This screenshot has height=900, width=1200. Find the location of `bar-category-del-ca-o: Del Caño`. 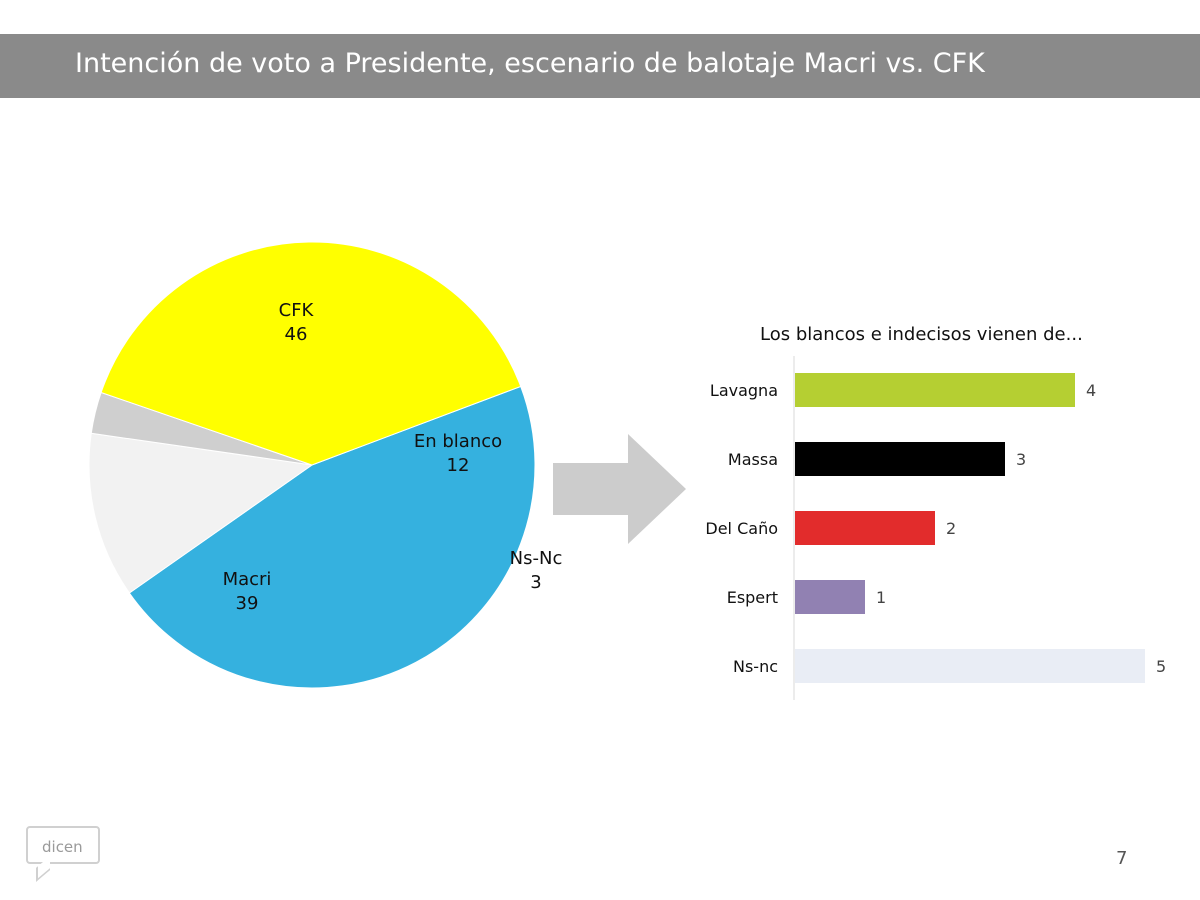

bar-category-del-ca-o: Del Caño is located at coordinates (741, 528).